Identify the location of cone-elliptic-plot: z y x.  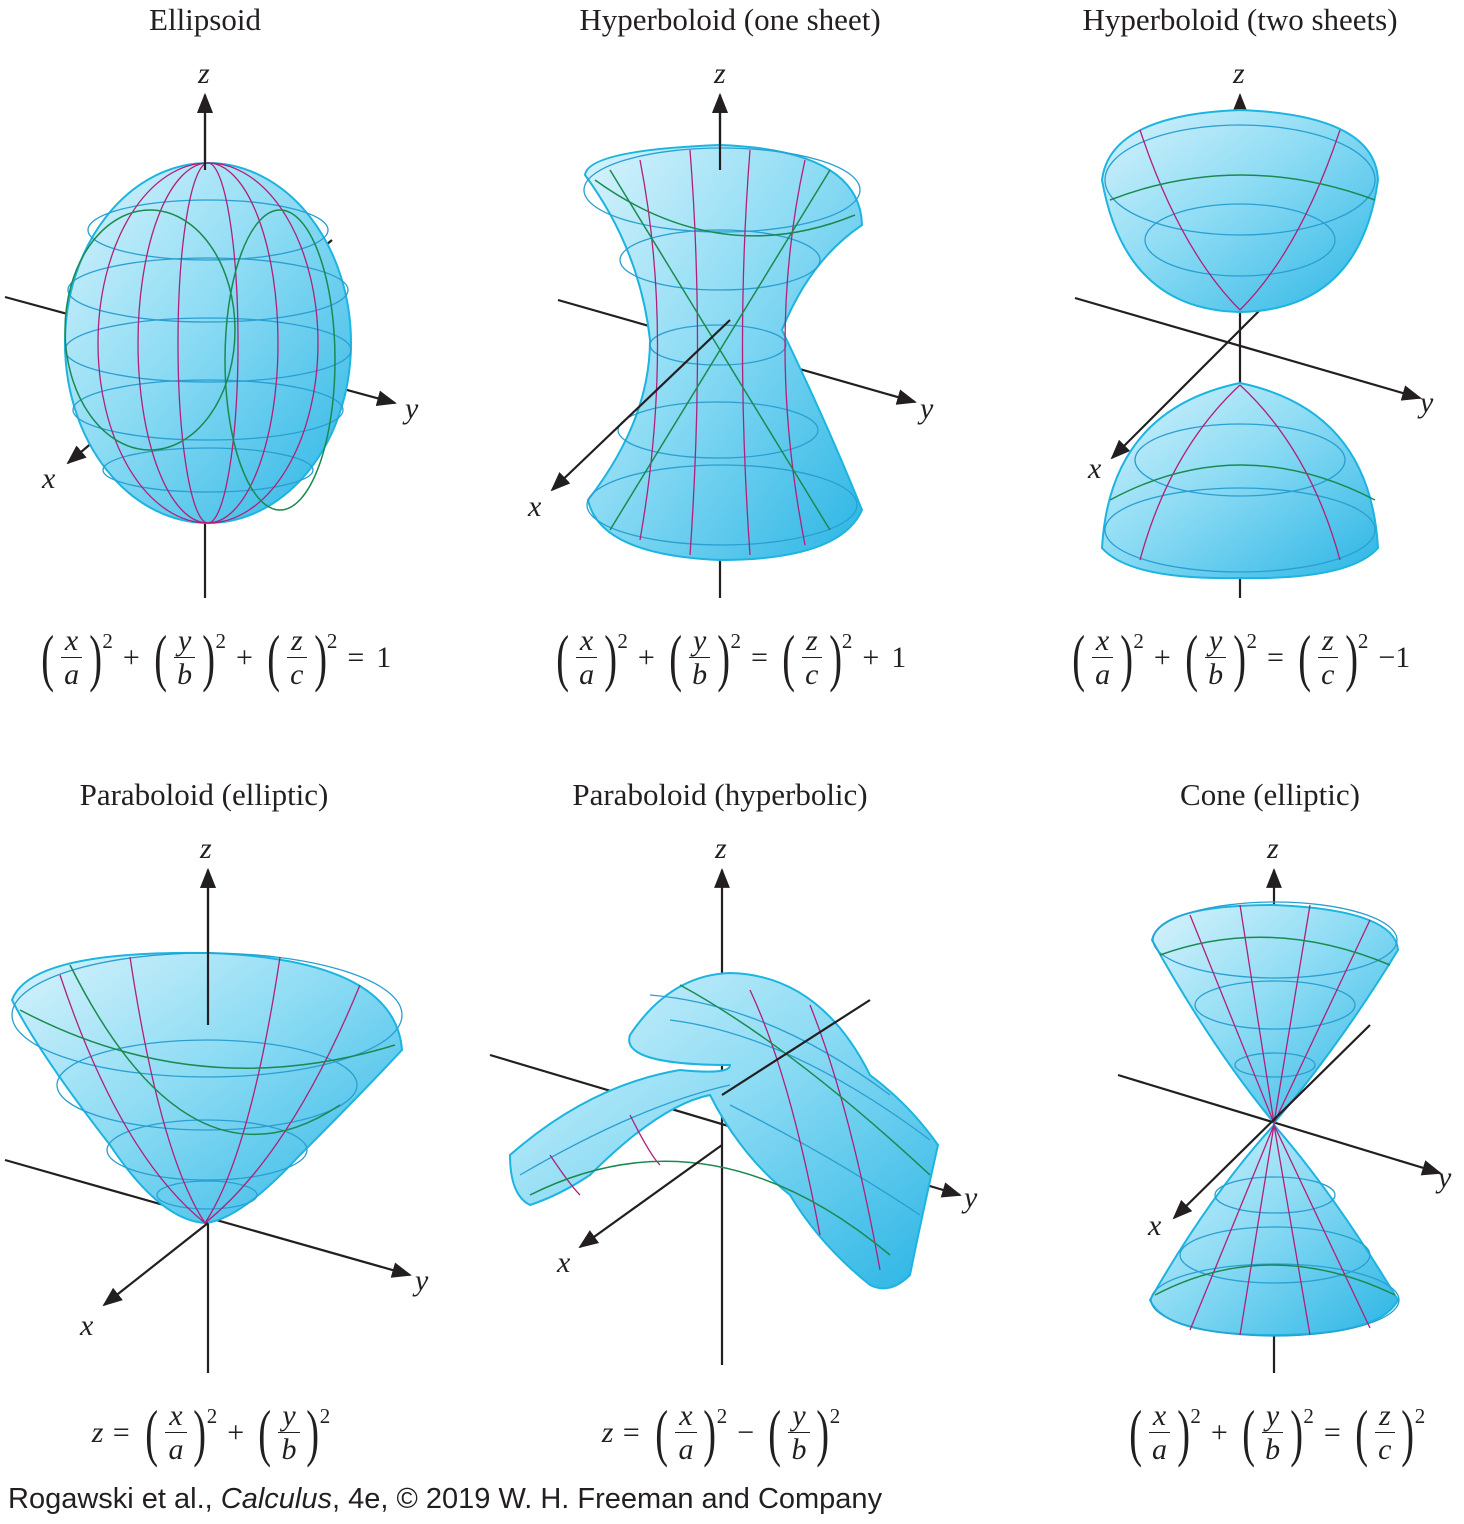
(1284, 1102).